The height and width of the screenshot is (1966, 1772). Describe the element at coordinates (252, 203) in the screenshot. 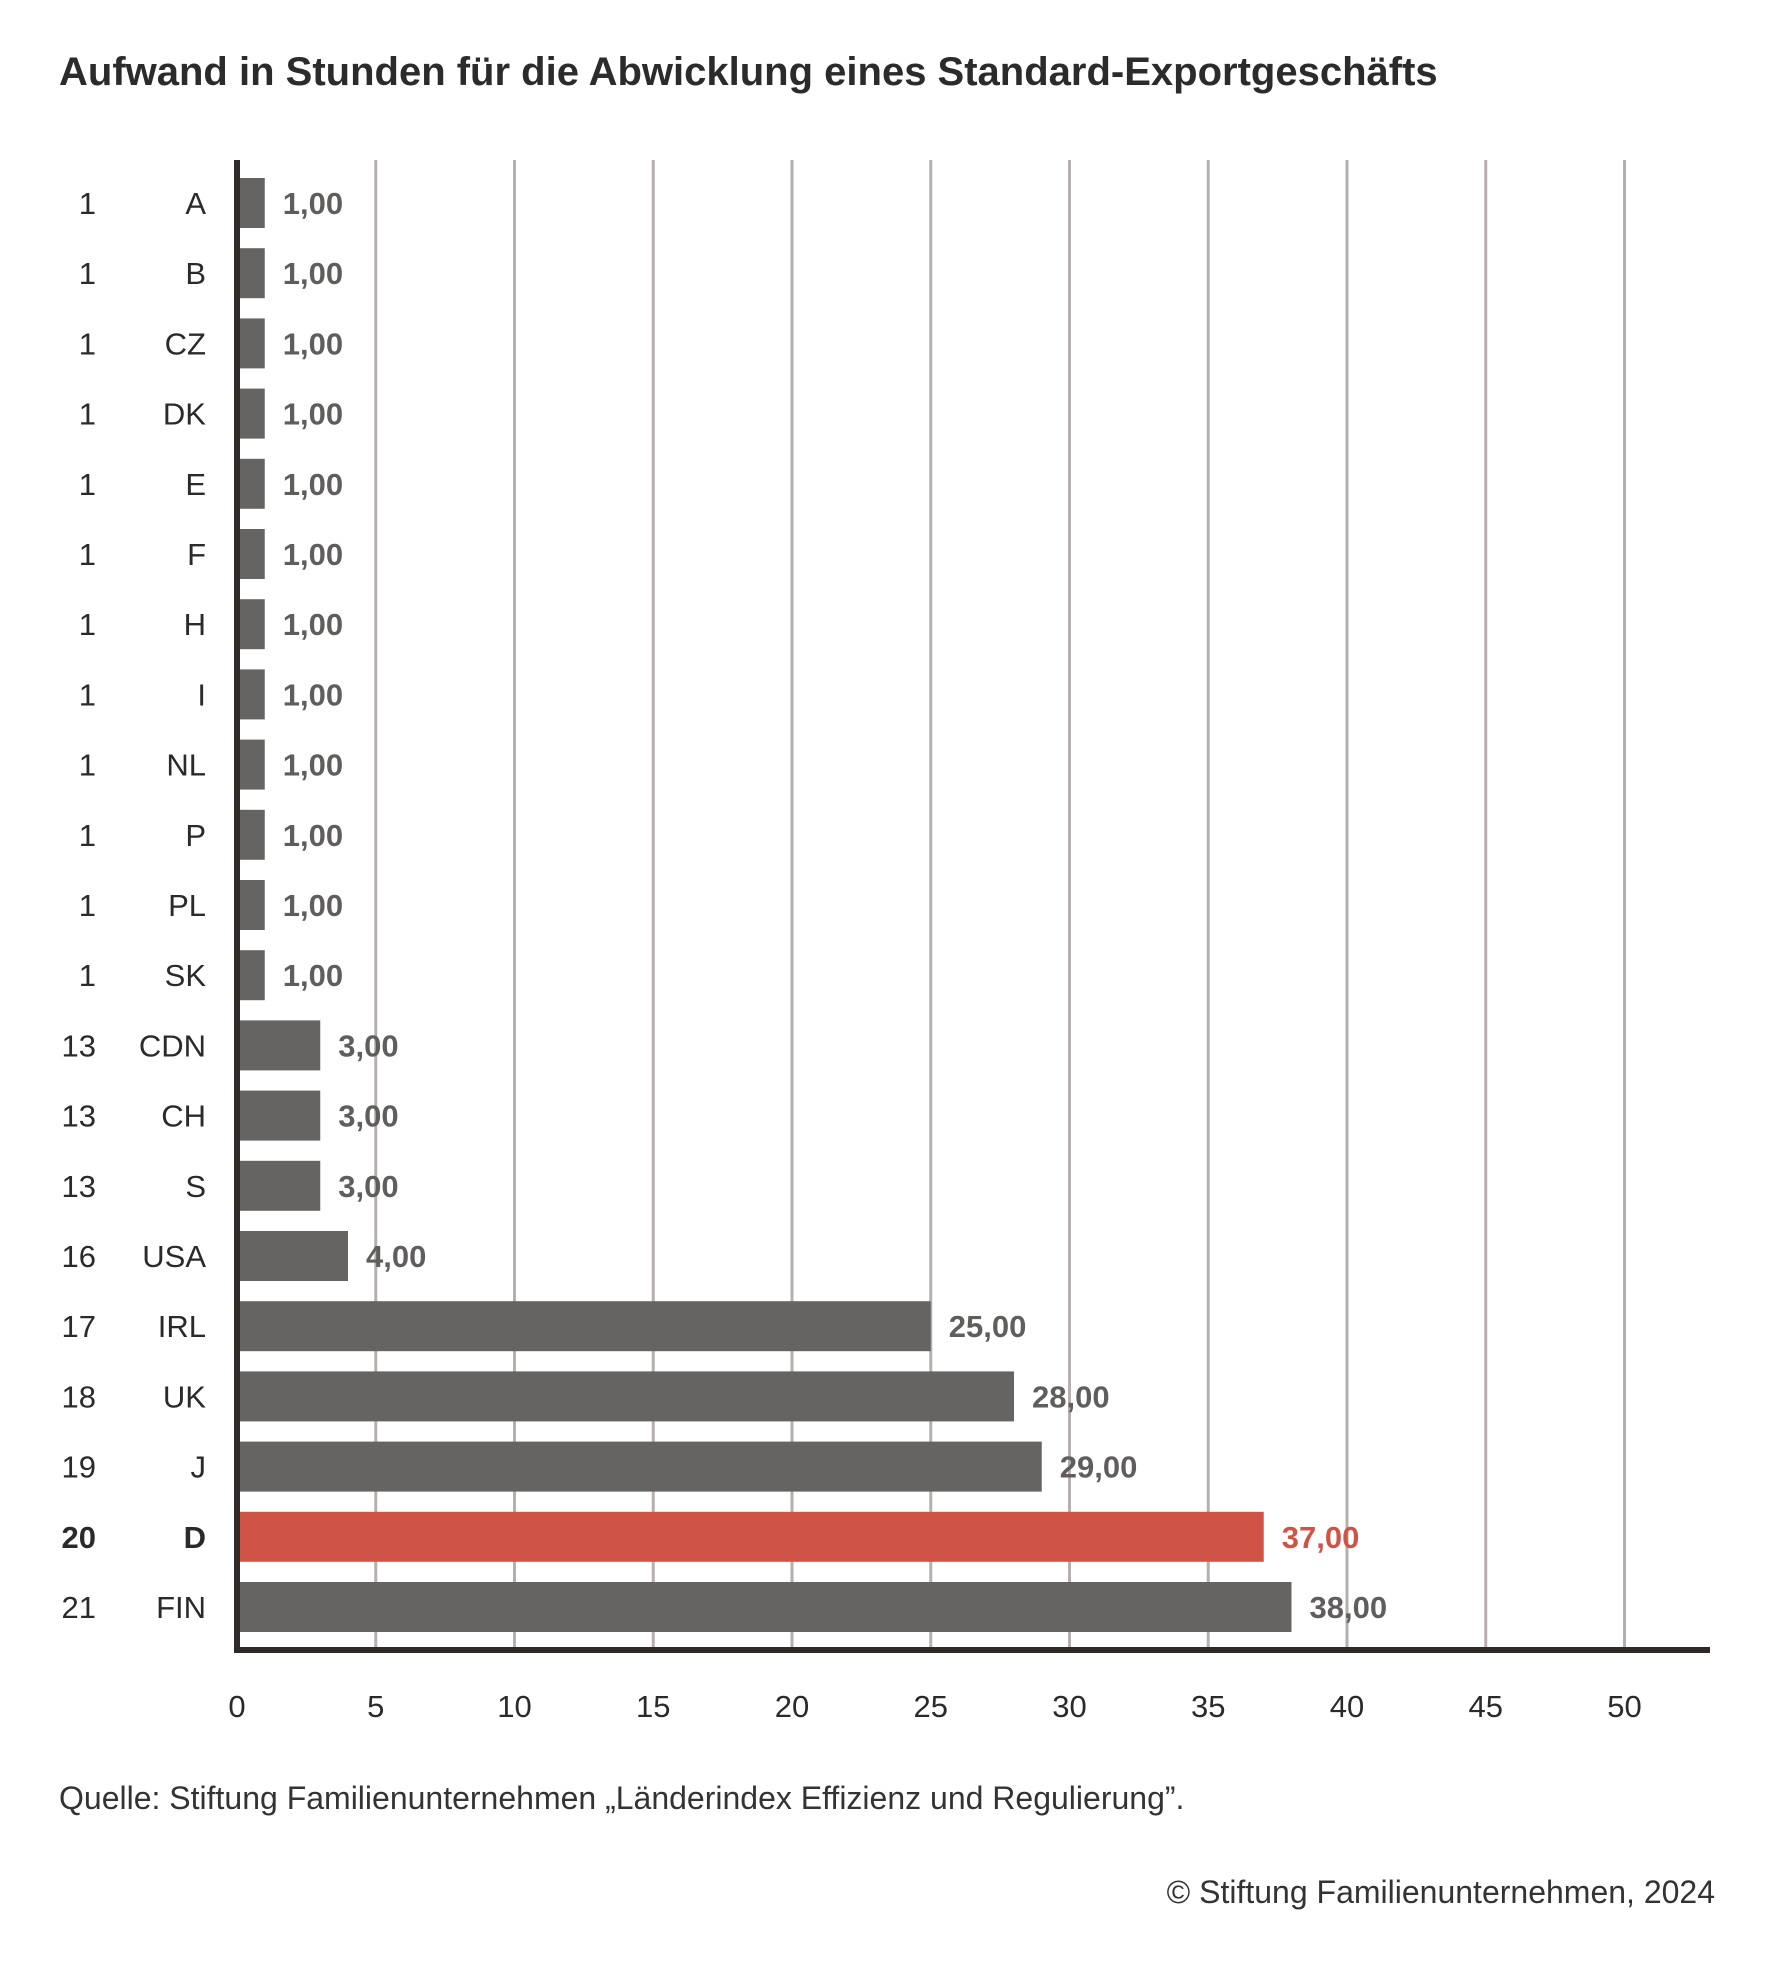

I see `bar-a` at that location.